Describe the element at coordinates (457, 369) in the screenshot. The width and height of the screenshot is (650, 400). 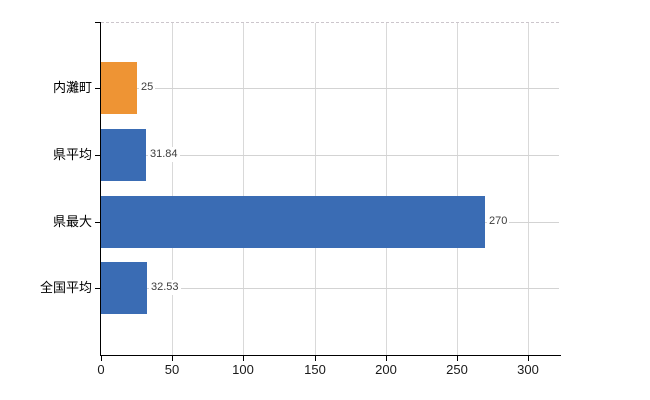
I see `x-tick-label: 250` at that location.